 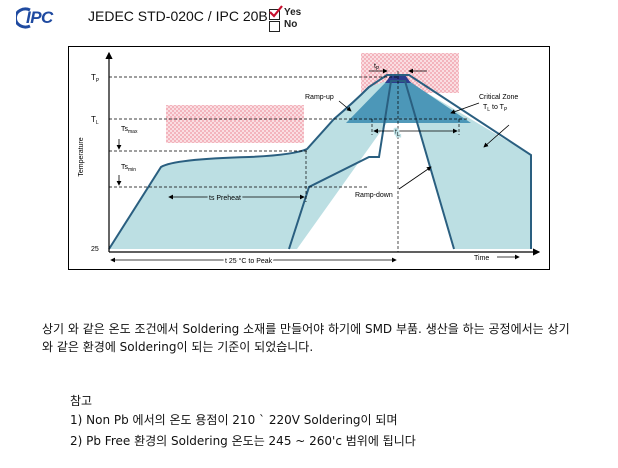 I want to click on tick-25: 25, so click(x=95, y=249).